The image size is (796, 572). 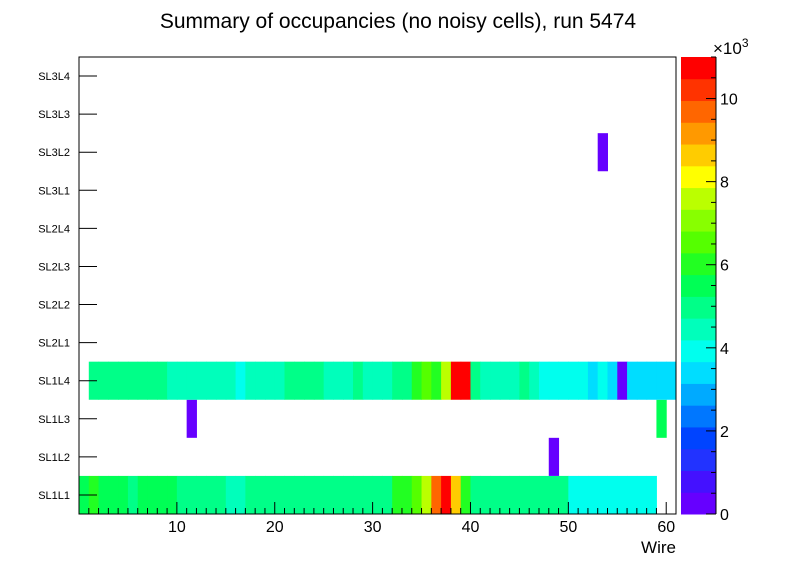 What do you see at coordinates (373, 527) in the screenshot?
I see `x-tick-label: 30` at bounding box center [373, 527].